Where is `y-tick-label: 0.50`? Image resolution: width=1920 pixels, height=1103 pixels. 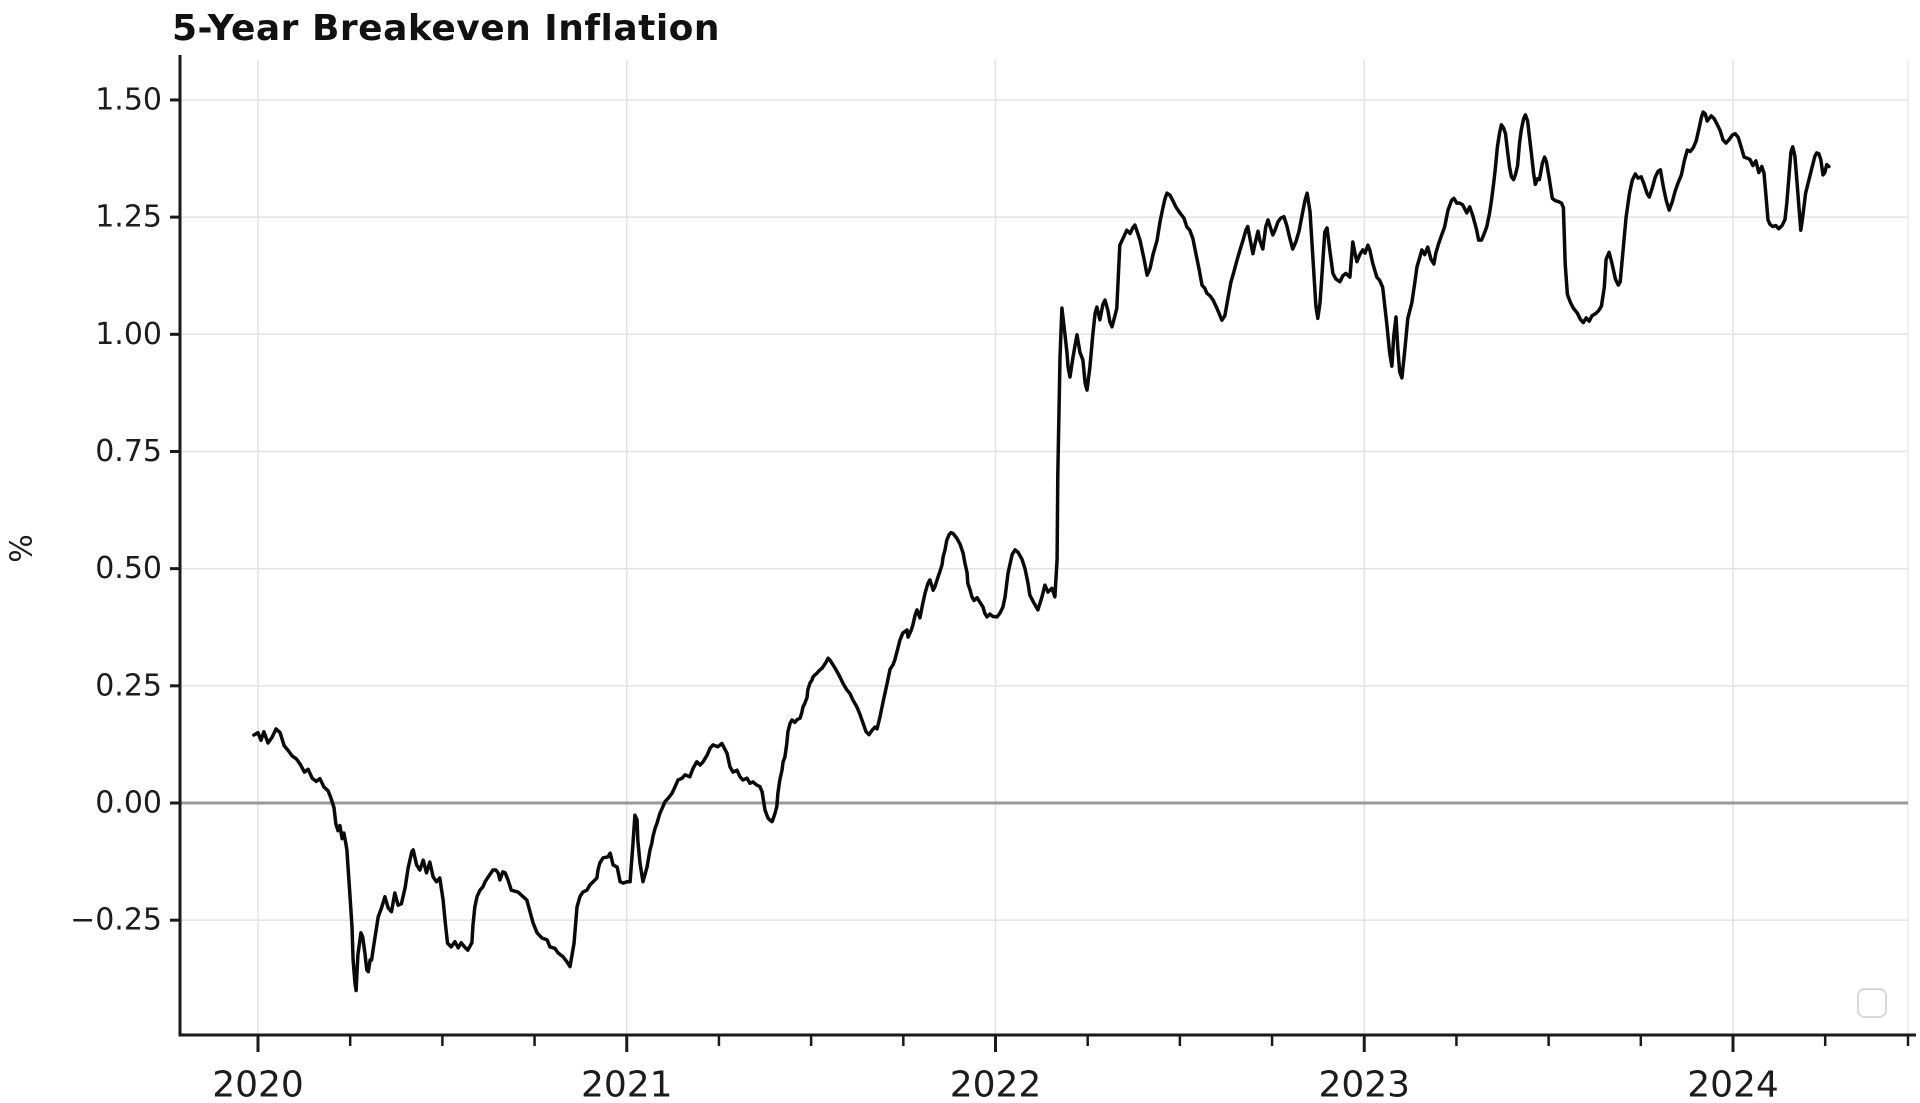
y-tick-label: 0.50 is located at coordinates (128, 568).